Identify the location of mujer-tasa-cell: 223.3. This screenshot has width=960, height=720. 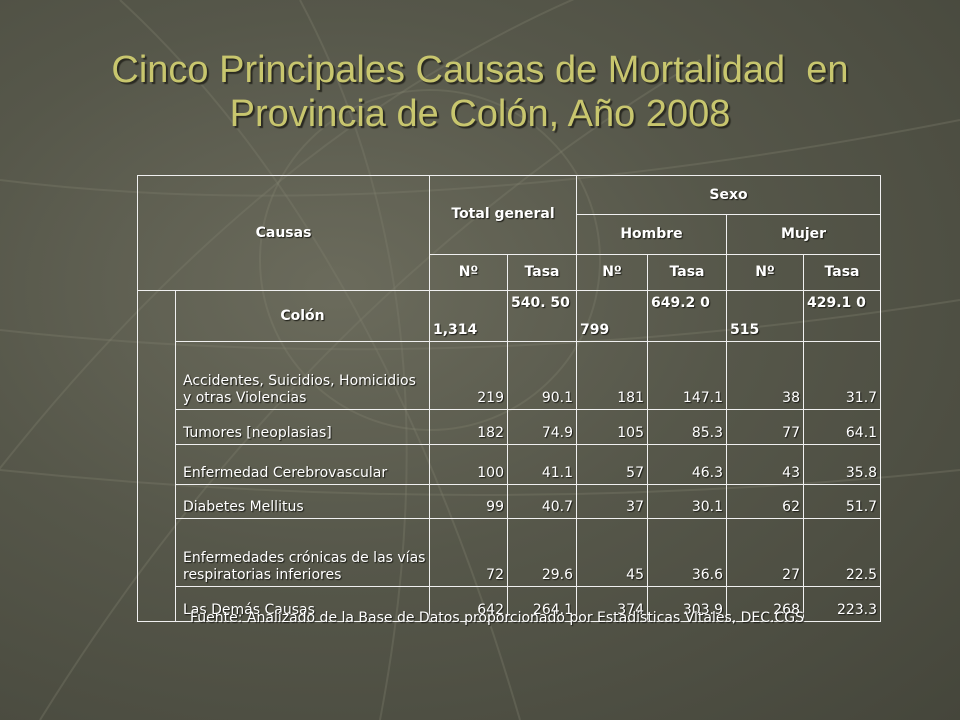
(842, 604).